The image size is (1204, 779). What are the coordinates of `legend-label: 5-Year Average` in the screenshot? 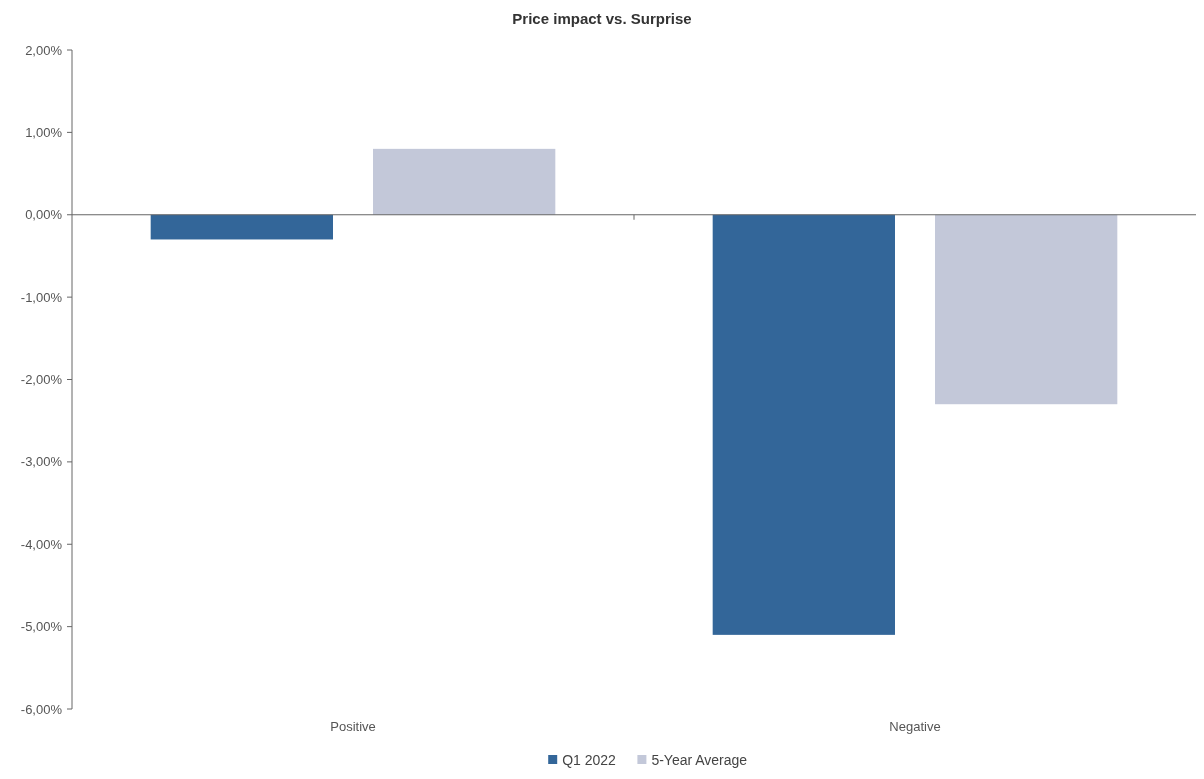 It's located at (699, 760).